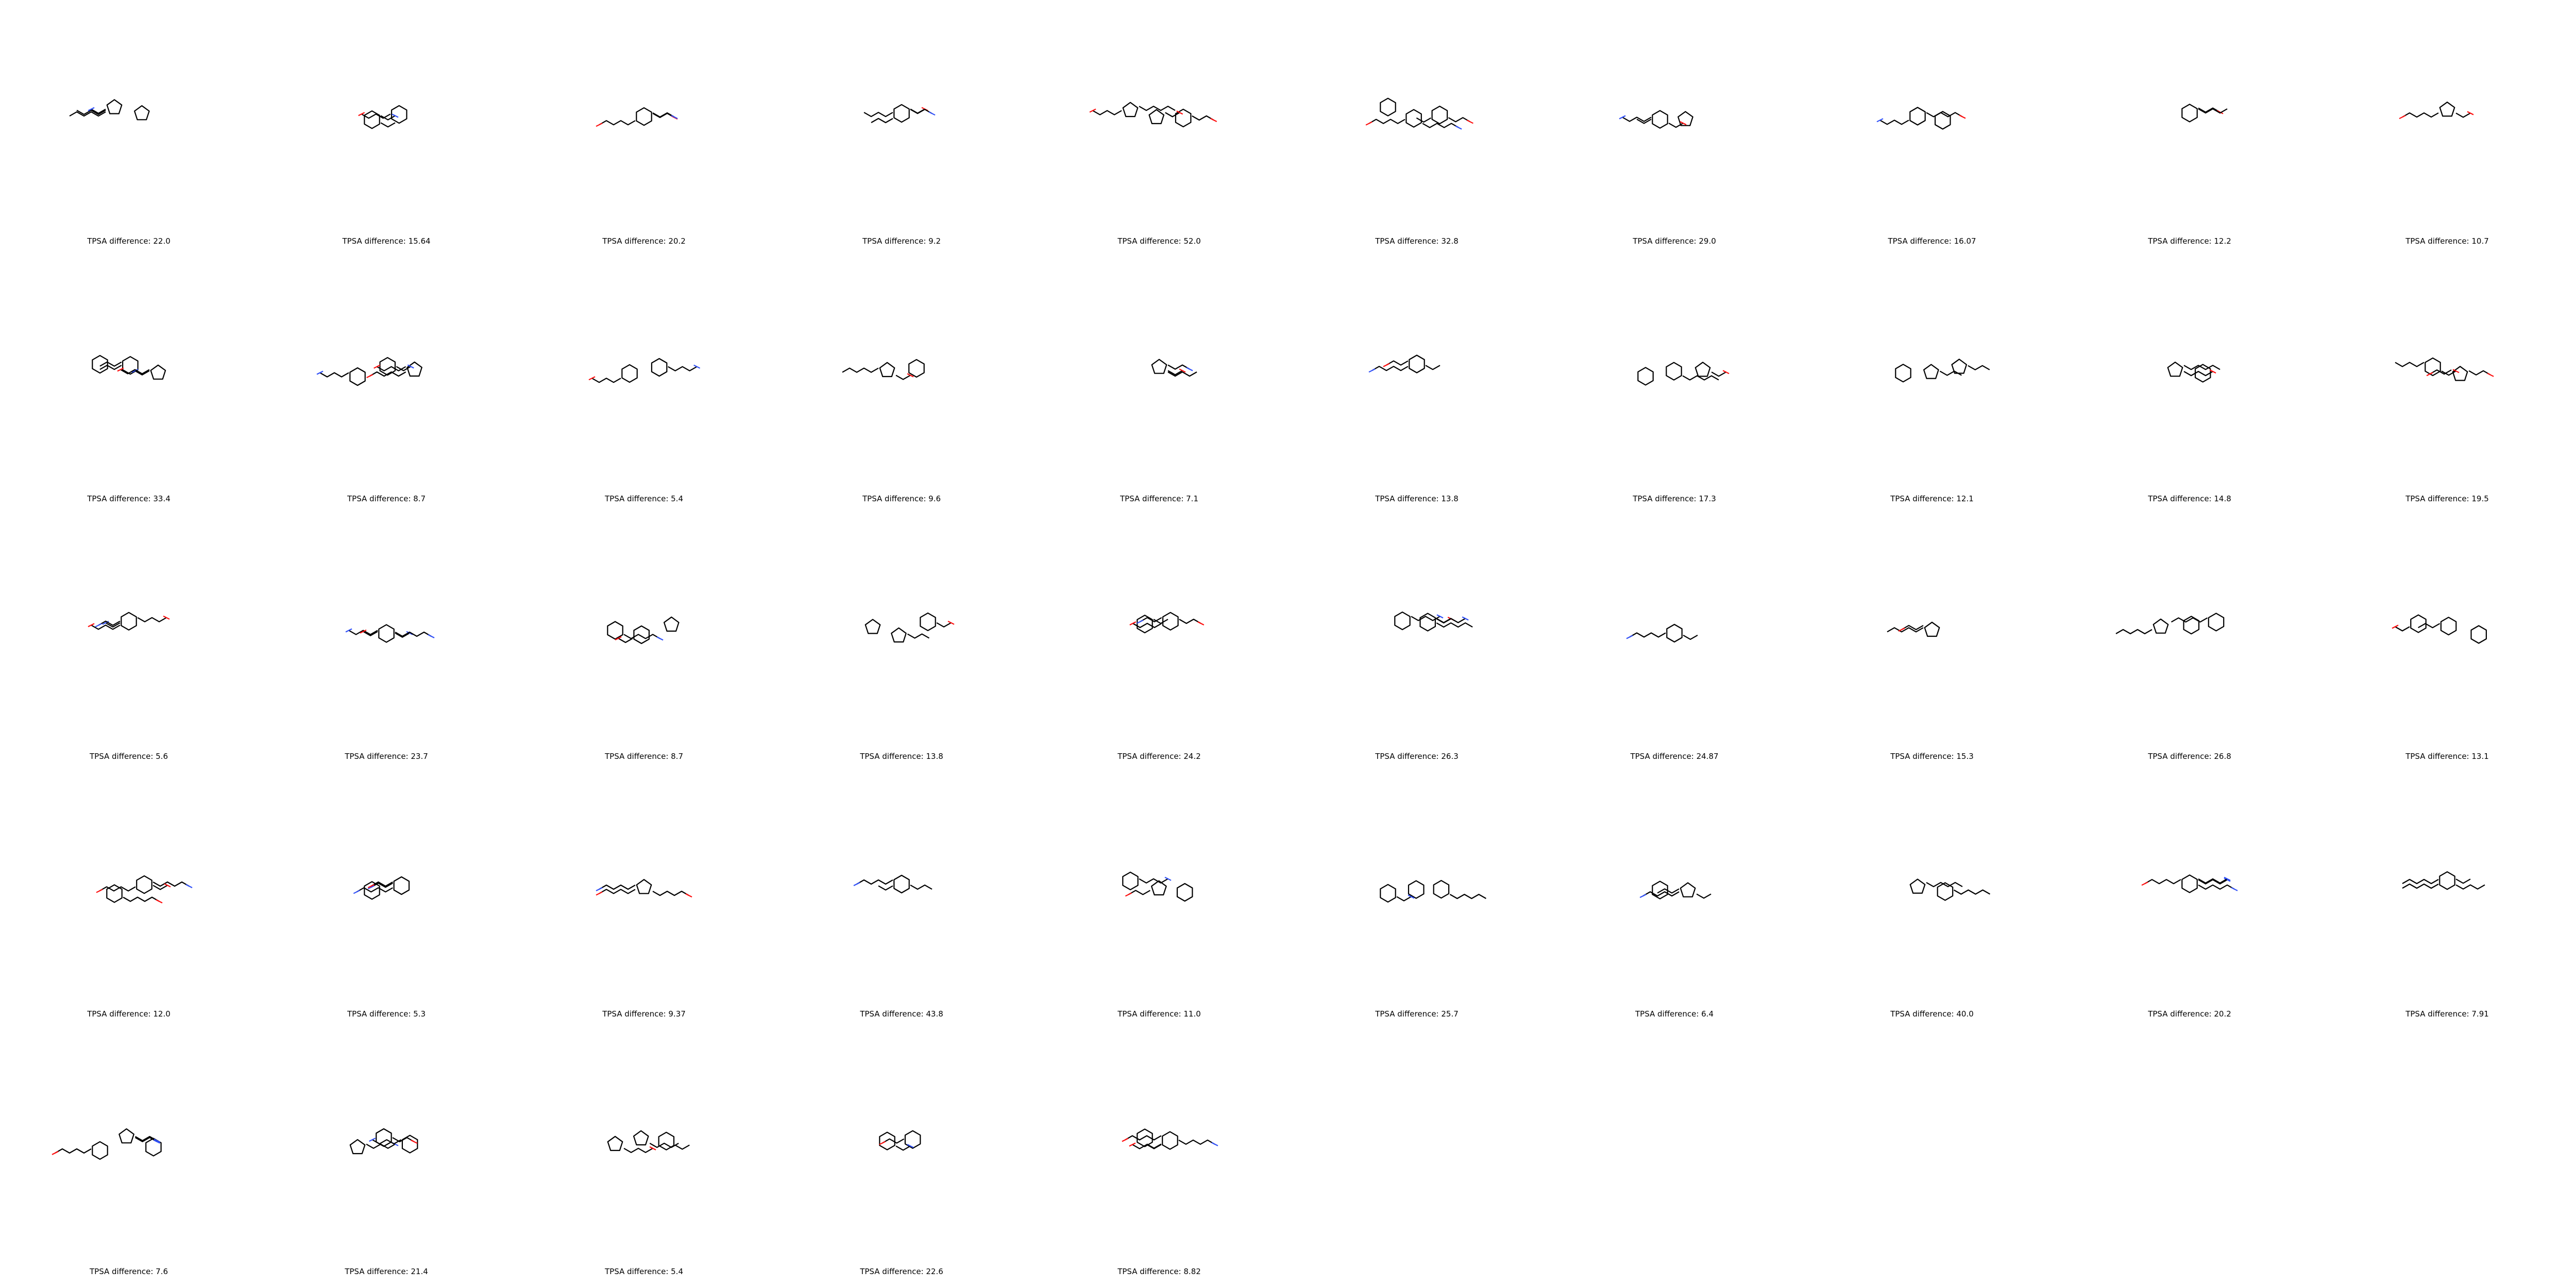  Describe the element at coordinates (643, 498) in the screenshot. I see `tpsa-difference-label: TPSA difference: 5.4` at that location.